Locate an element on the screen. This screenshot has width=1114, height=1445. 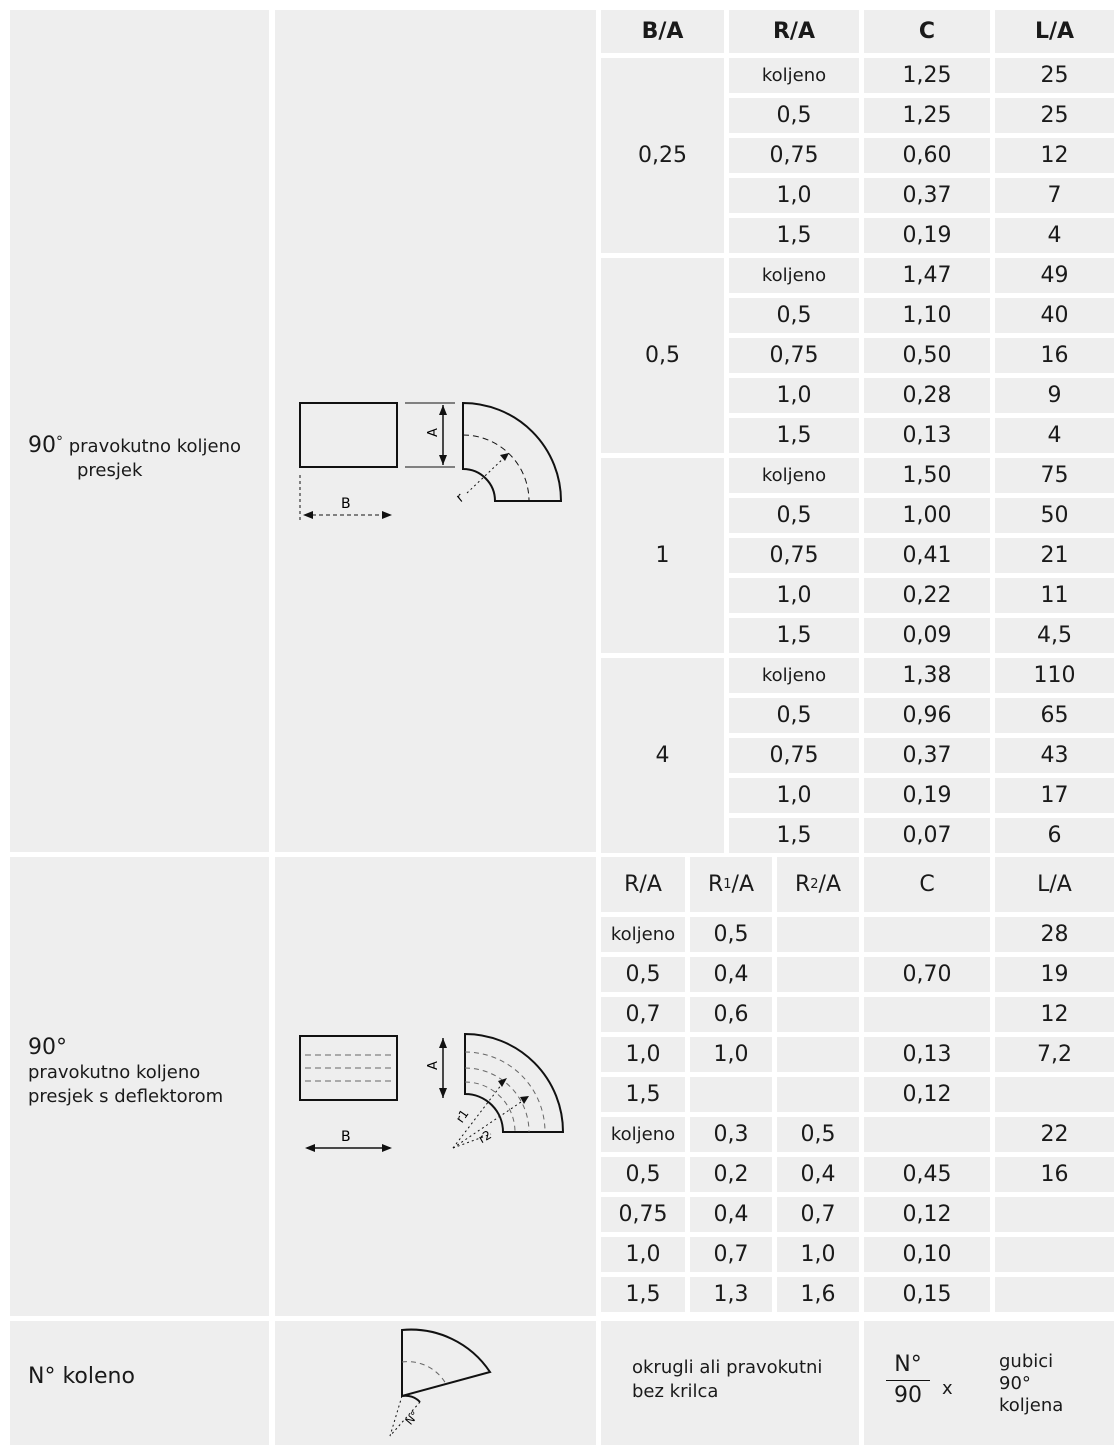
s2-header-r1-sub: 1 is located at coordinates (727, 884).